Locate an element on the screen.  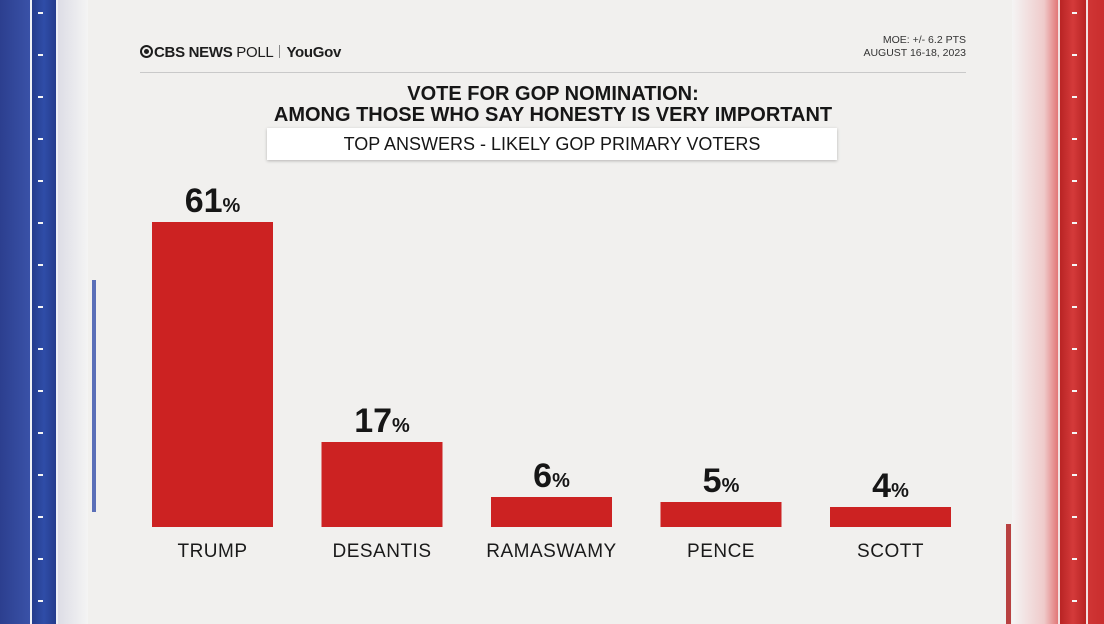
logo-yougov: YouGov is located at coordinates (314, 52).